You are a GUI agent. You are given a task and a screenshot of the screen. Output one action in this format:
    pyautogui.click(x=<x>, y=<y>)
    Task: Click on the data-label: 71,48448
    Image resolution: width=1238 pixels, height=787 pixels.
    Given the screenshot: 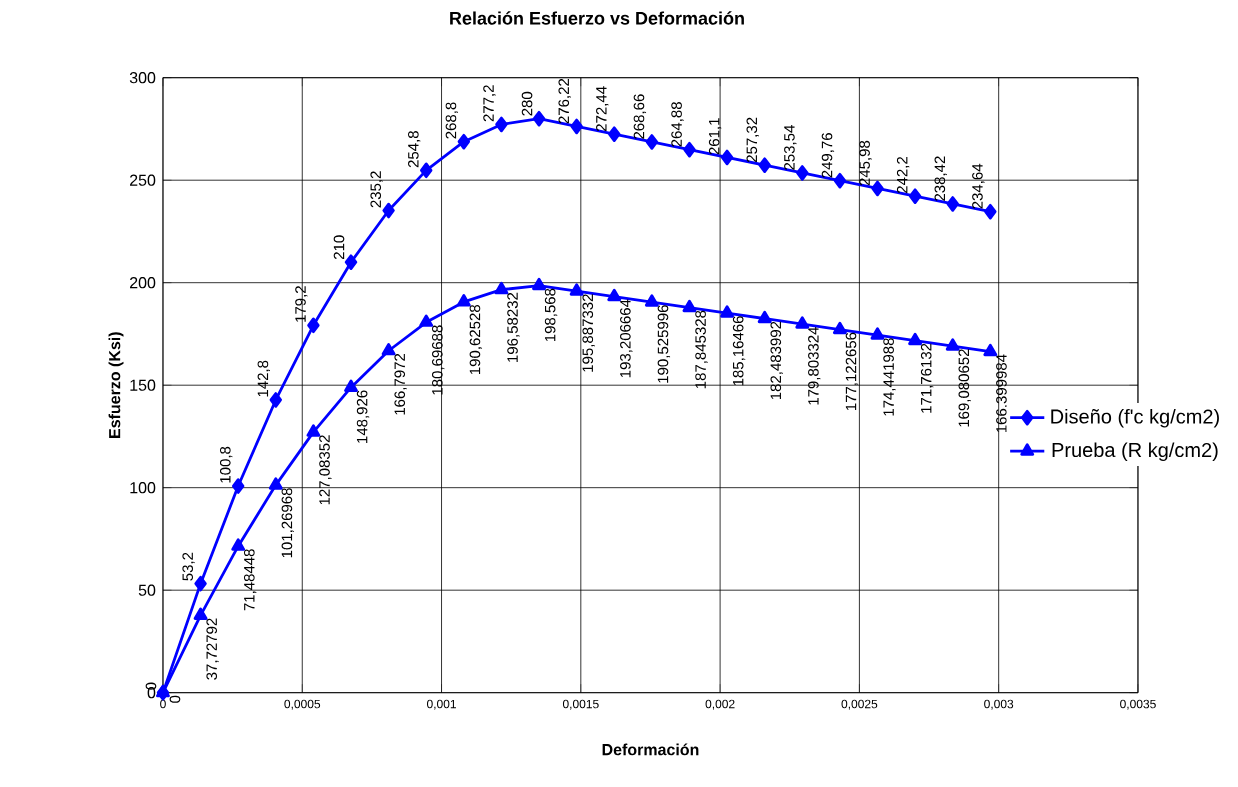 What is the action you would take?
    pyautogui.click(x=250, y=580)
    